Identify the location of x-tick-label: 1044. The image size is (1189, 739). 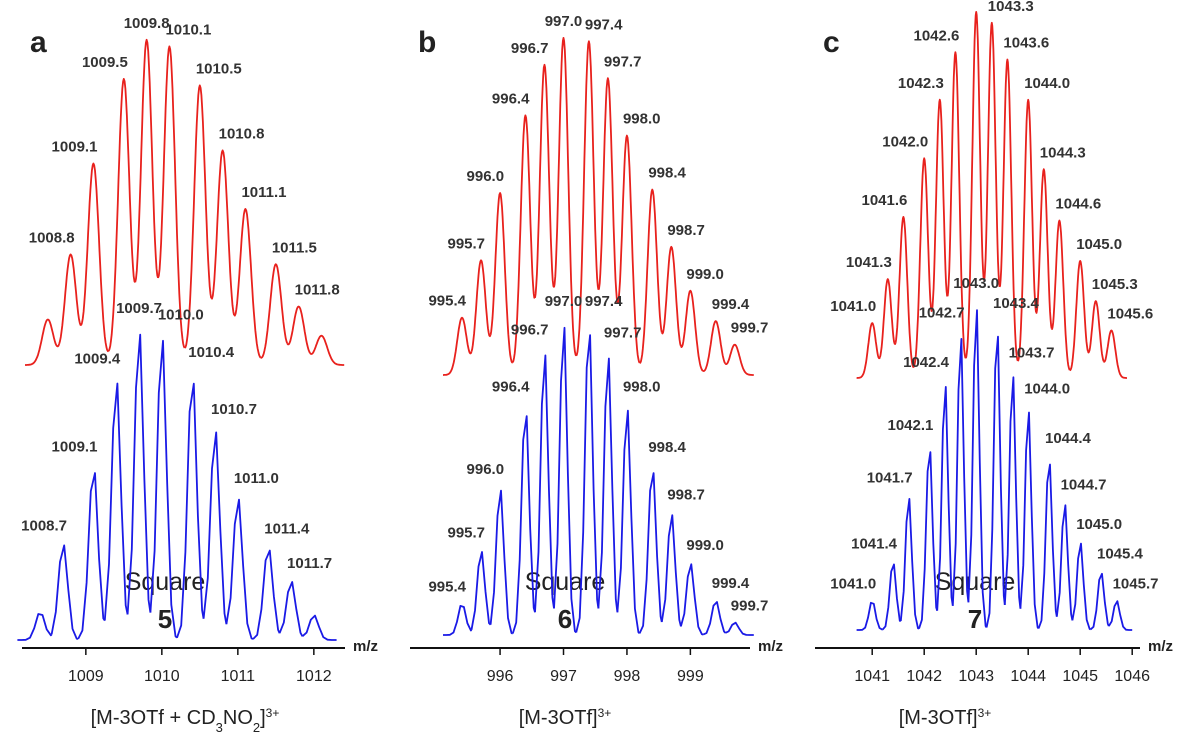
(1028, 676).